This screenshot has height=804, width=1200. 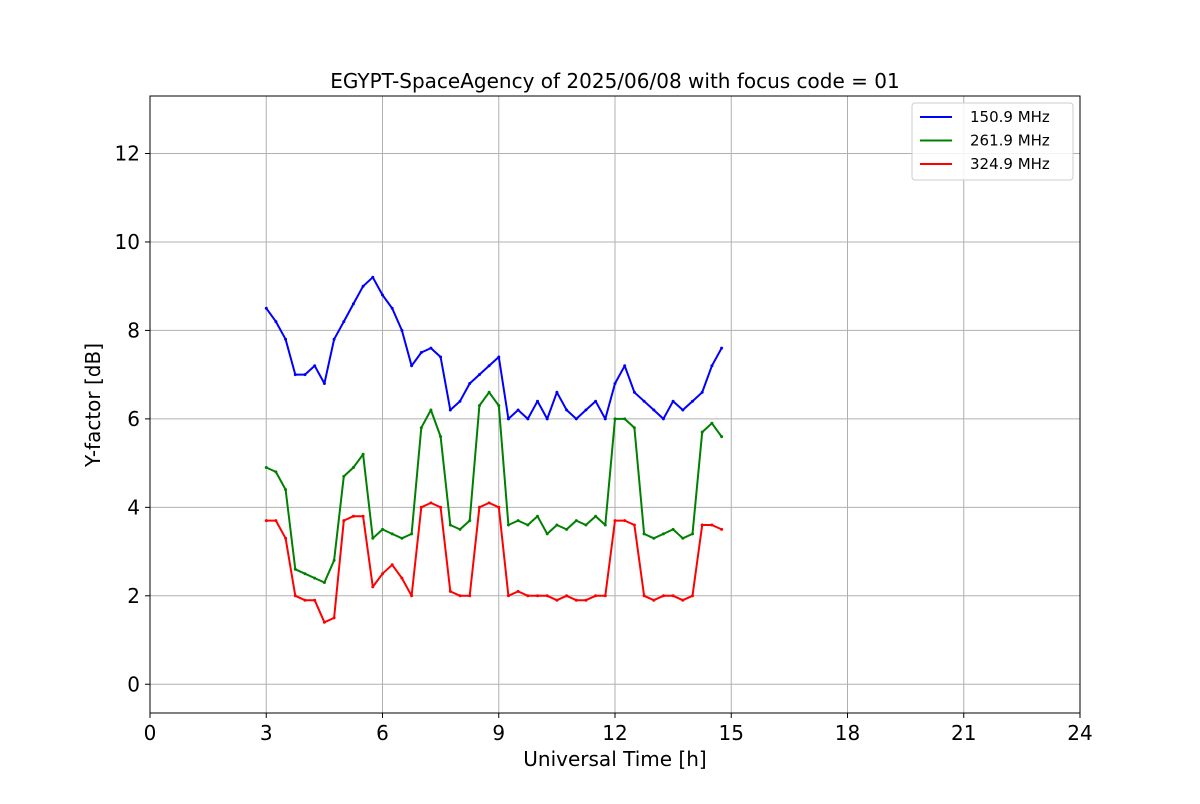 What do you see at coordinates (614, 759) in the screenshot?
I see `x-axis-label: Universal Time [h]` at bounding box center [614, 759].